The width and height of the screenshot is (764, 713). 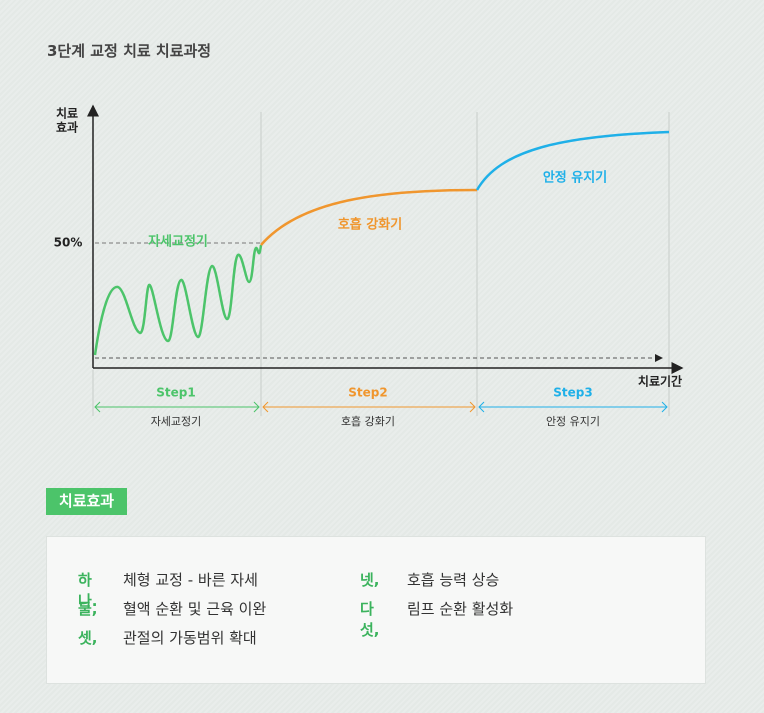 What do you see at coordinates (573, 421) in the screenshot?
I see `step-name: 안정 유지기` at bounding box center [573, 421].